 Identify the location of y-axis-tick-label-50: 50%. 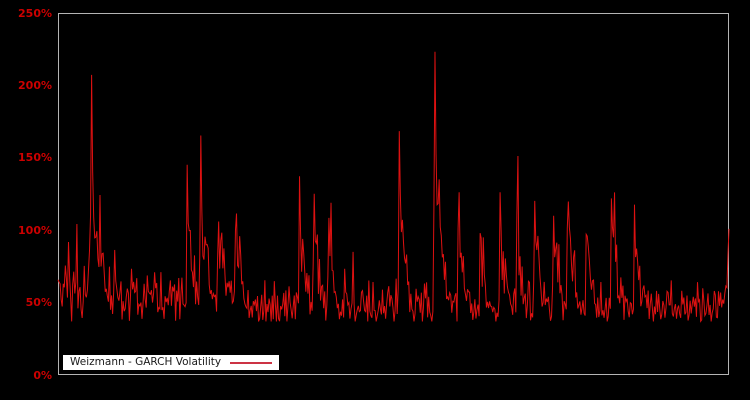
(38, 303).